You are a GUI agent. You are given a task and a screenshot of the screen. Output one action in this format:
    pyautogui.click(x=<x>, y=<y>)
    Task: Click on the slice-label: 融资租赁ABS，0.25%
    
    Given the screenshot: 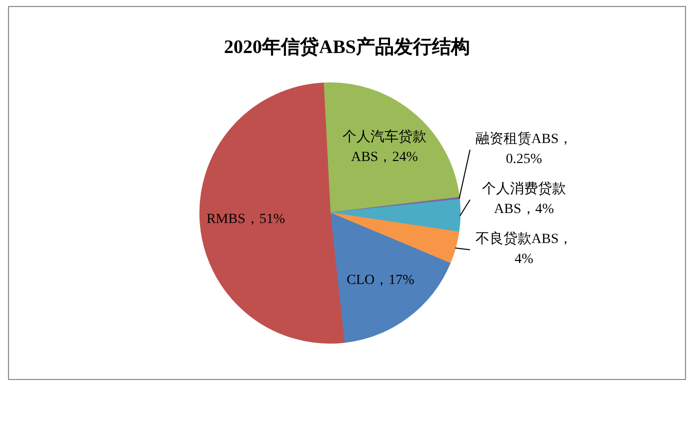 What is the action you would take?
    pyautogui.click(x=524, y=149)
    